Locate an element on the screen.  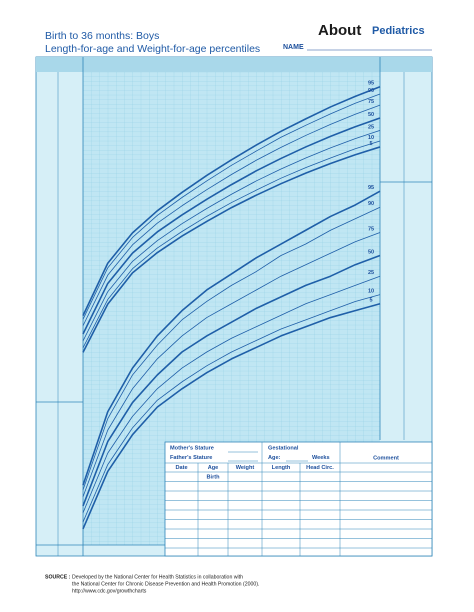
source-line: http://www.cdc.gov/growthcharts is located at coordinates (109, 591).